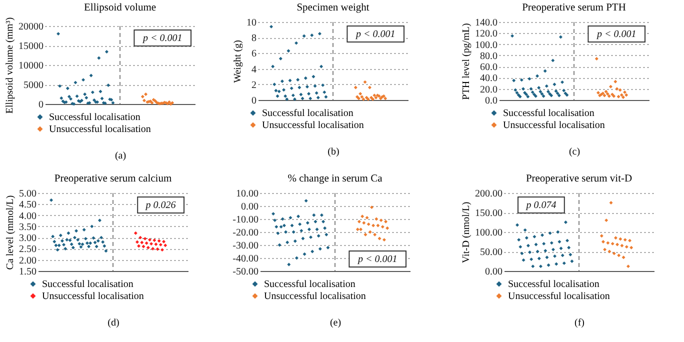 This screenshot has height=342, width=684. I want to click on y-tick-label: 2, so click(254, 85).